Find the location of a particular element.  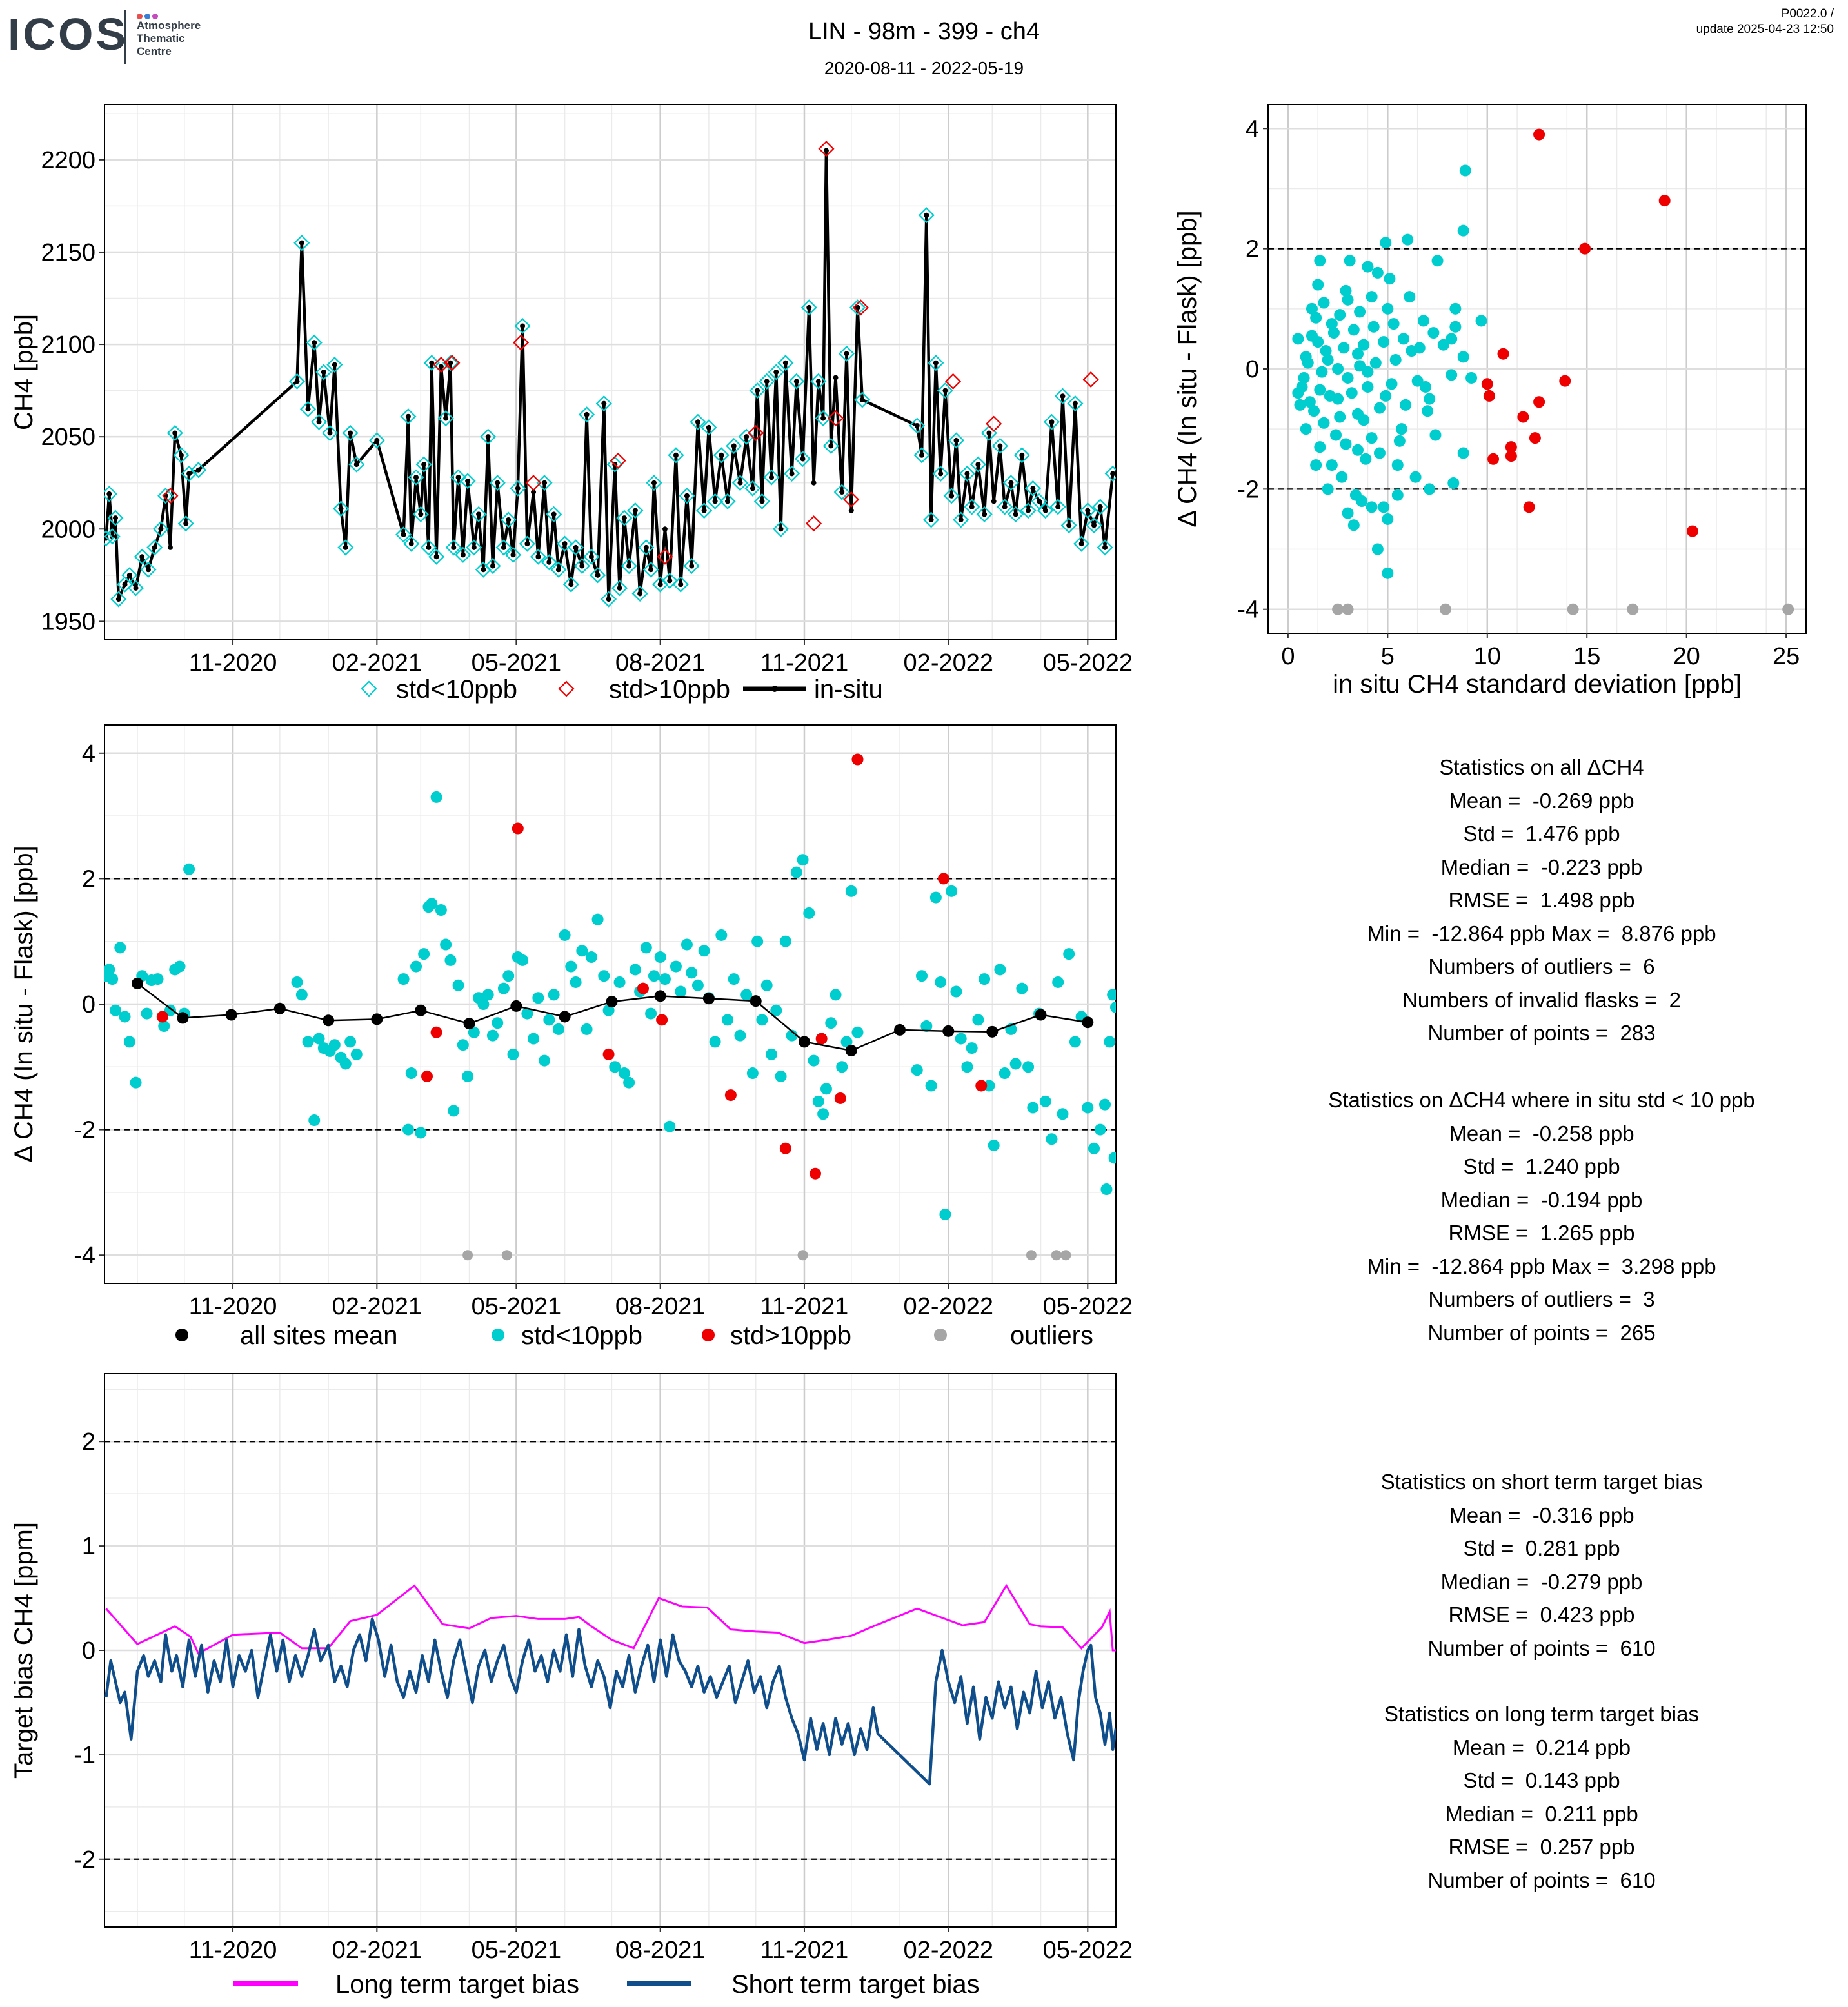

legend-label: all sites mean is located at coordinates (319, 1335).